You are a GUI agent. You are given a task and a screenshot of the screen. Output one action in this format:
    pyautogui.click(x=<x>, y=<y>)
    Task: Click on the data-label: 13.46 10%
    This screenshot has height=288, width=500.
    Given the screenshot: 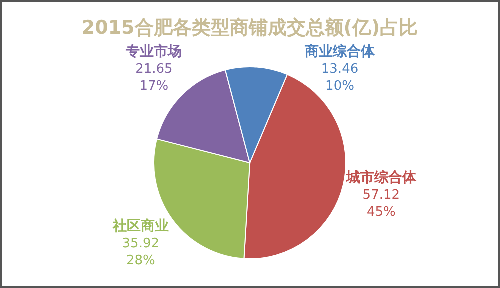 What is the action you would take?
    pyautogui.click(x=340, y=78)
    